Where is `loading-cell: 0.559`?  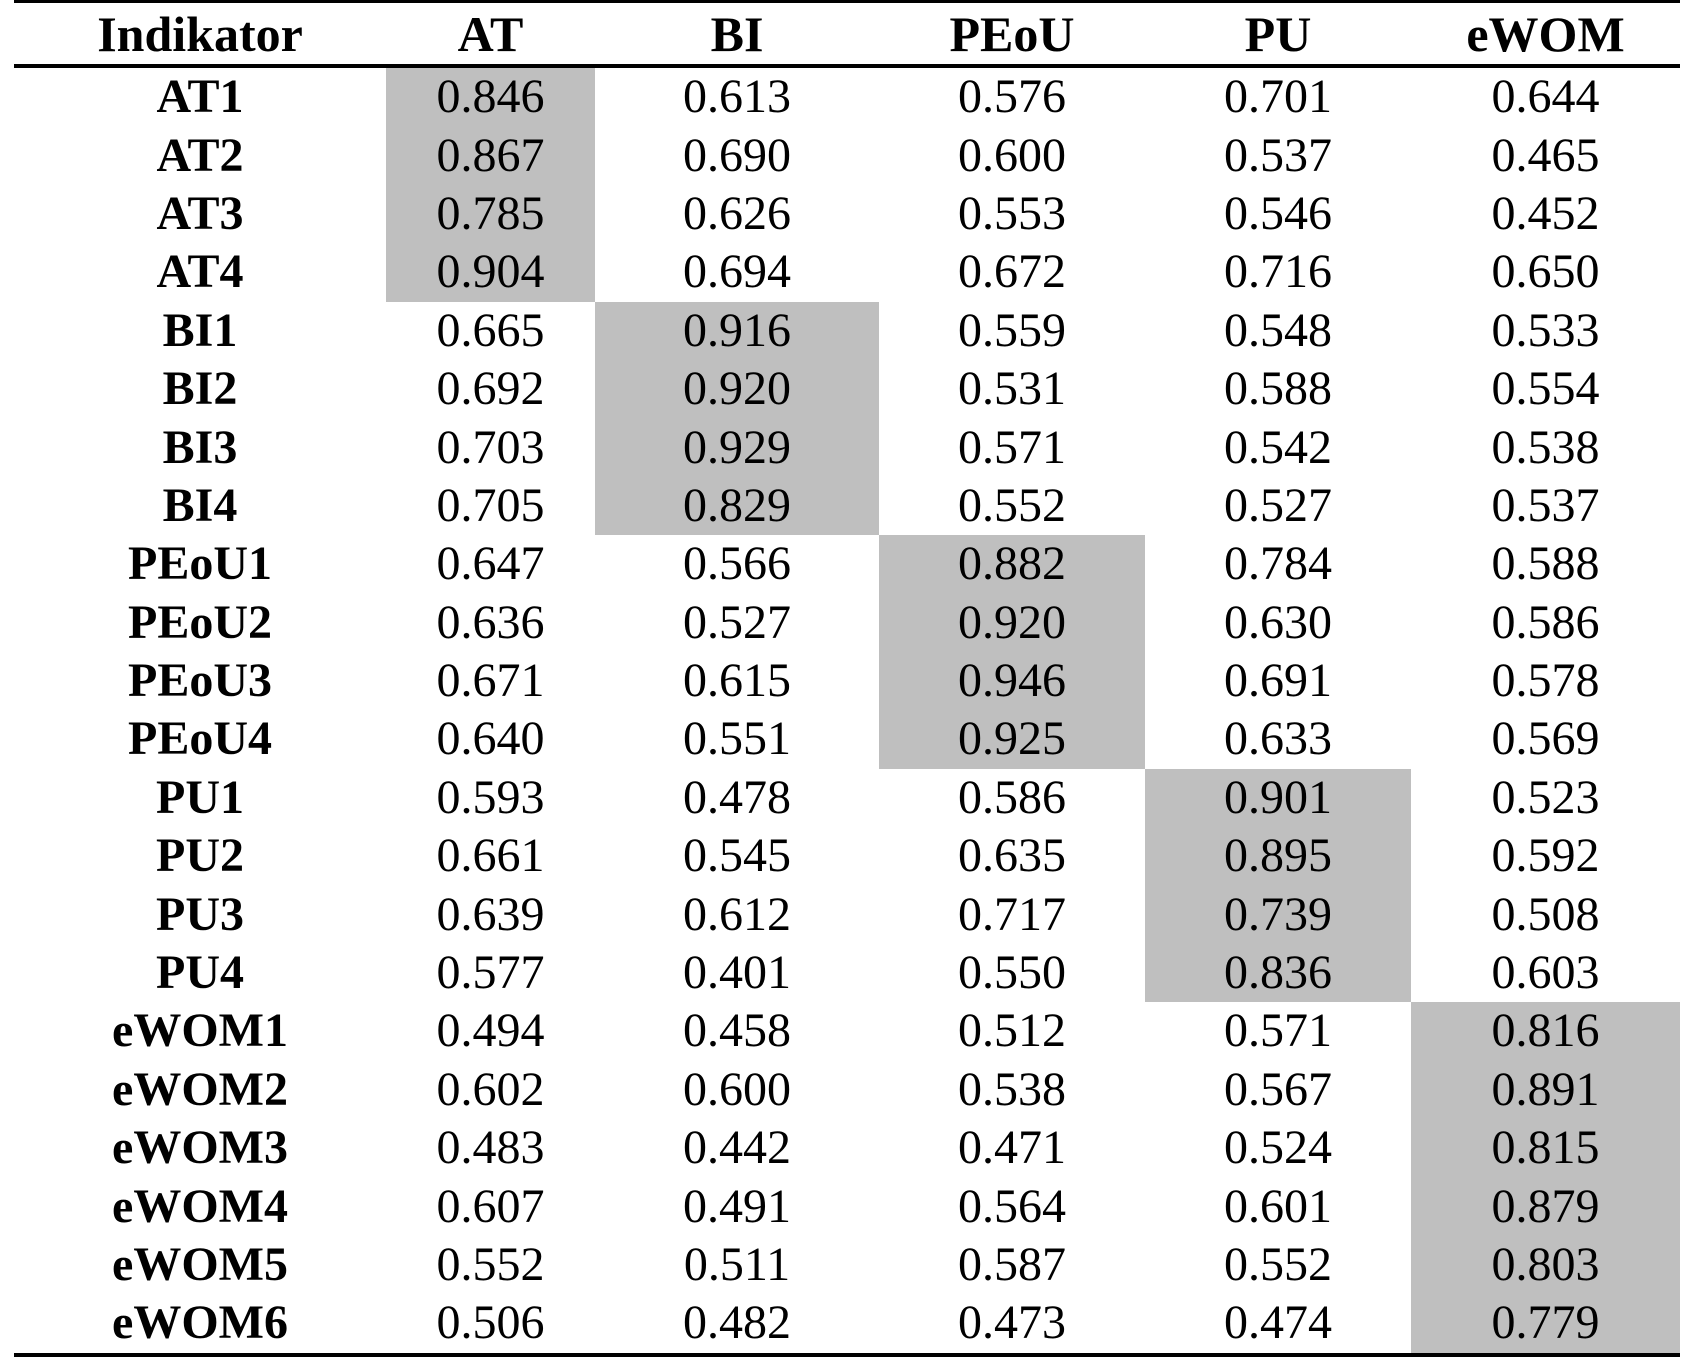
loading-cell: 0.559 is located at coordinates (1012, 330).